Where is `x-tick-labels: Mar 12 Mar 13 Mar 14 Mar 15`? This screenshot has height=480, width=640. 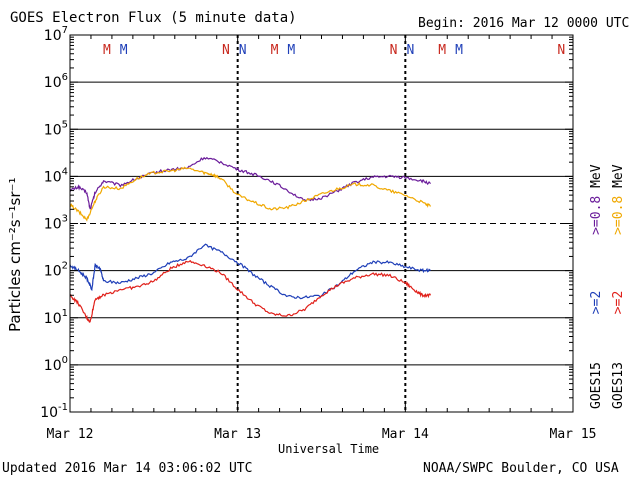
x-tick-labels: Mar 12 Mar 13 Mar 14 Mar 15 is located at coordinates (322, 434).